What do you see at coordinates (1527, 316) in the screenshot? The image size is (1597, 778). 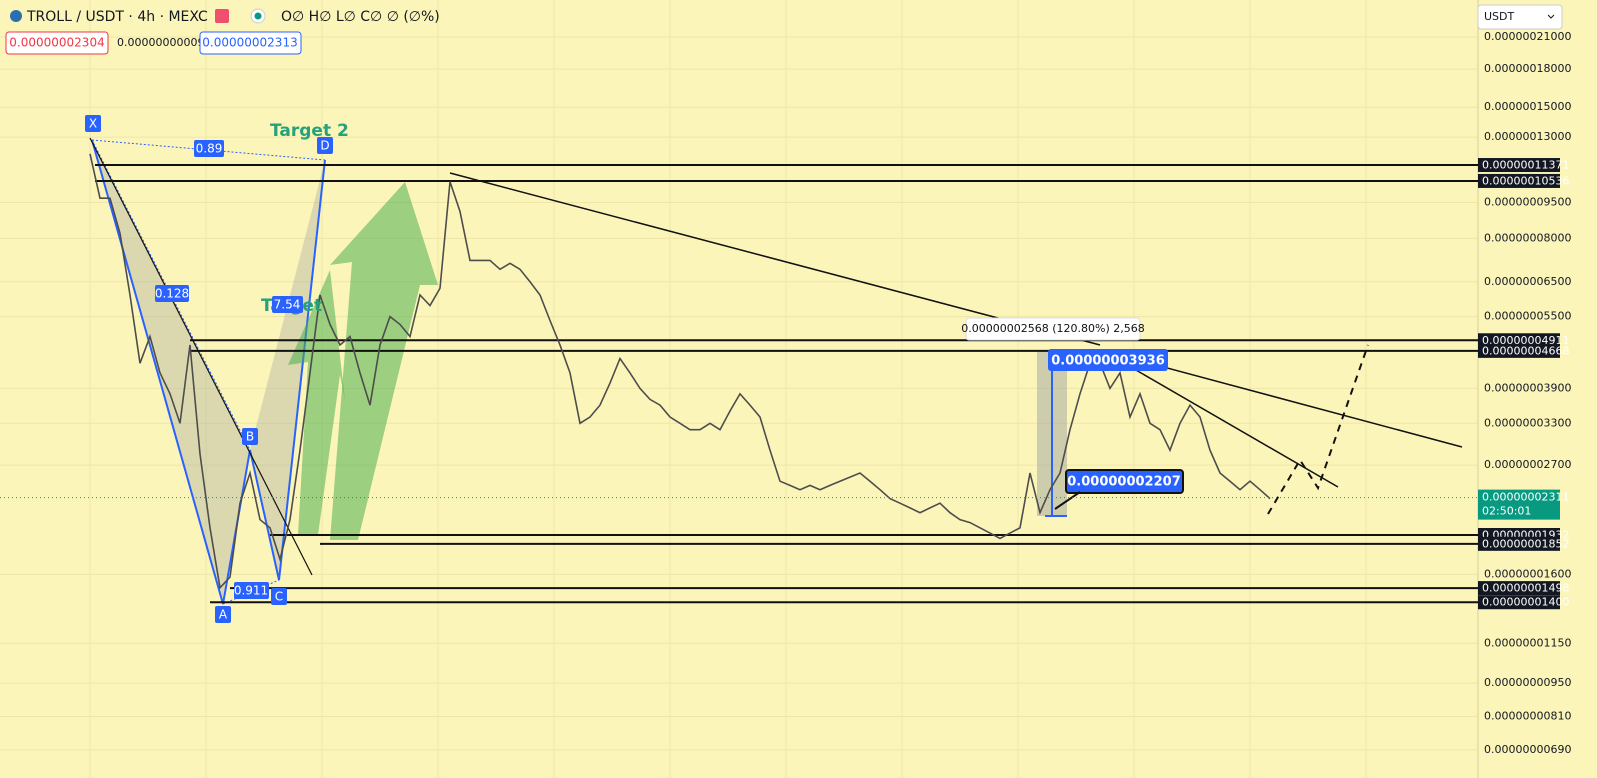 I see `y-tick-label: 0.00000005500` at bounding box center [1527, 316].